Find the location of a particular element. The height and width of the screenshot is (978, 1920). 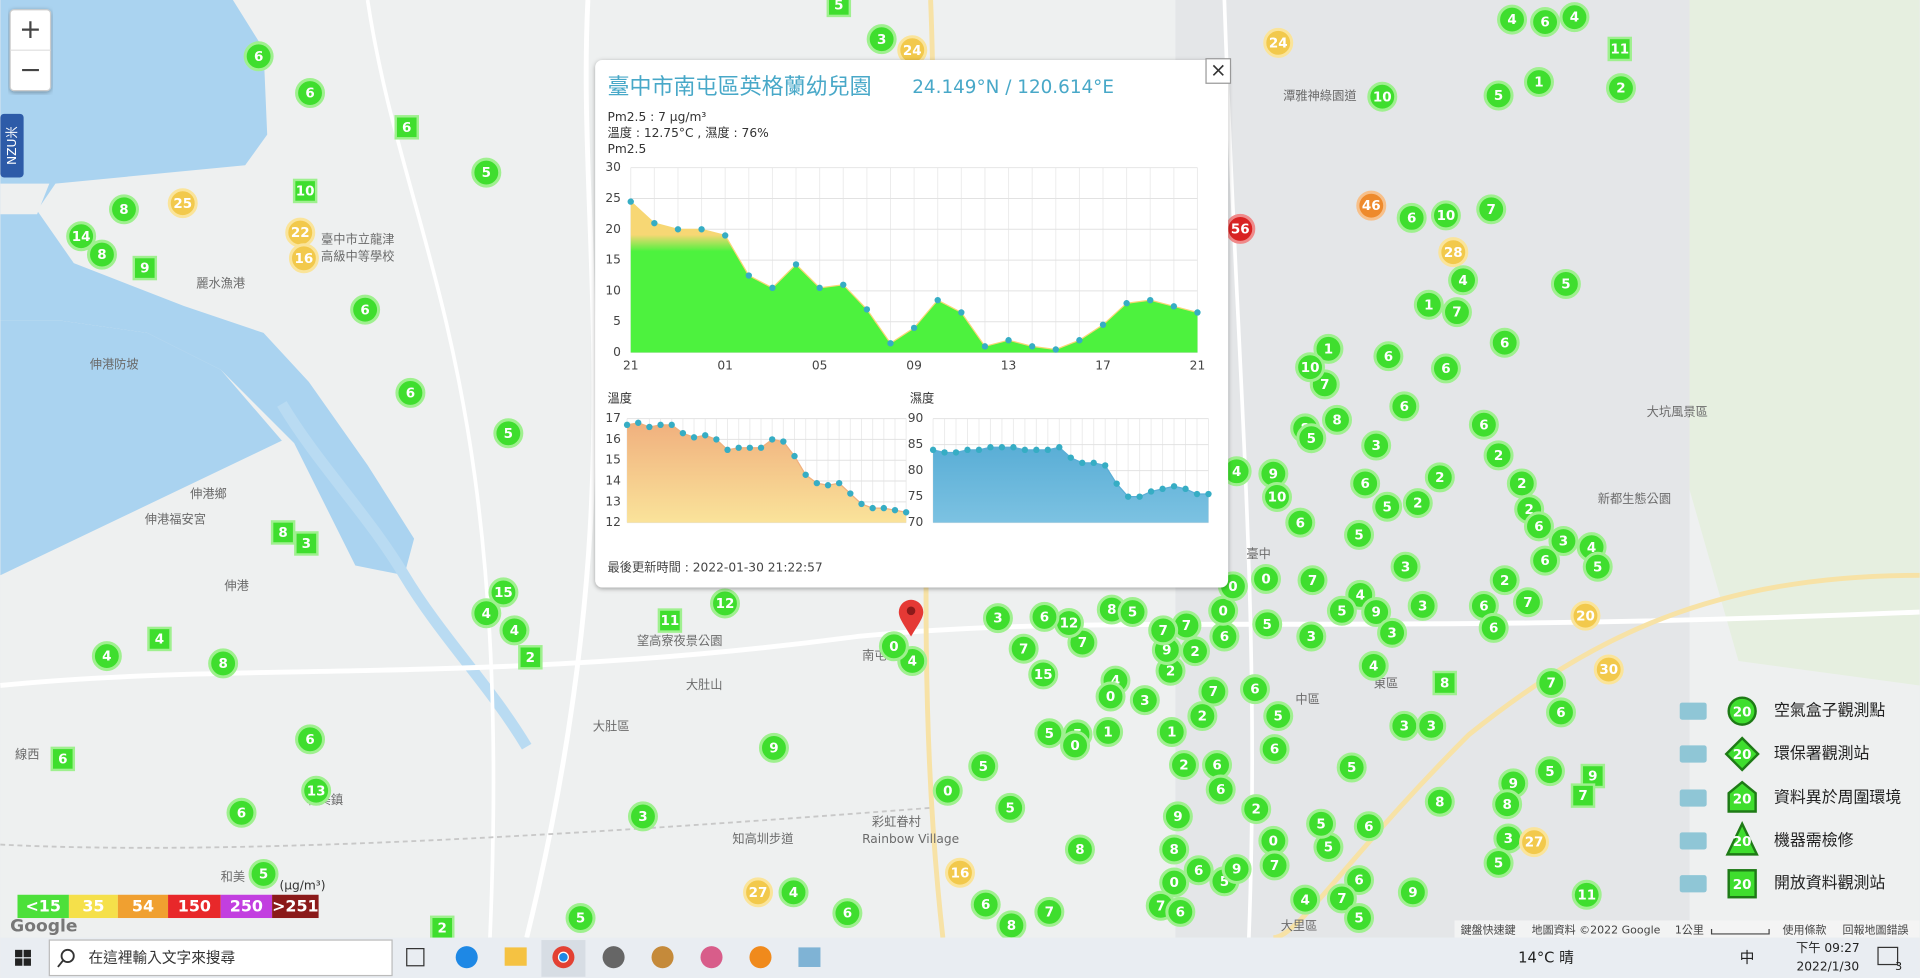

edge-icon is located at coordinates (466, 957).